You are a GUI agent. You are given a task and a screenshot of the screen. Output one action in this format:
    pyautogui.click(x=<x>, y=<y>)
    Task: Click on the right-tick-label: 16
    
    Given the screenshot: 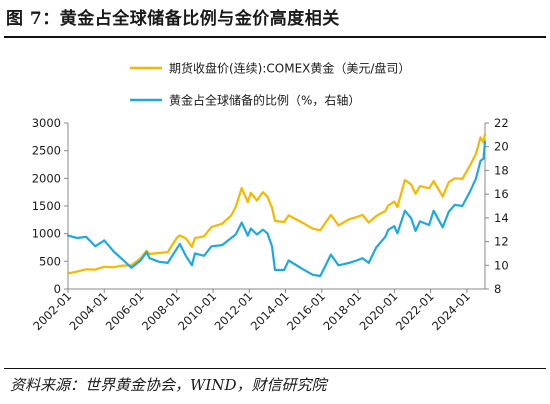 What is the action you would take?
    pyautogui.click(x=501, y=194)
    